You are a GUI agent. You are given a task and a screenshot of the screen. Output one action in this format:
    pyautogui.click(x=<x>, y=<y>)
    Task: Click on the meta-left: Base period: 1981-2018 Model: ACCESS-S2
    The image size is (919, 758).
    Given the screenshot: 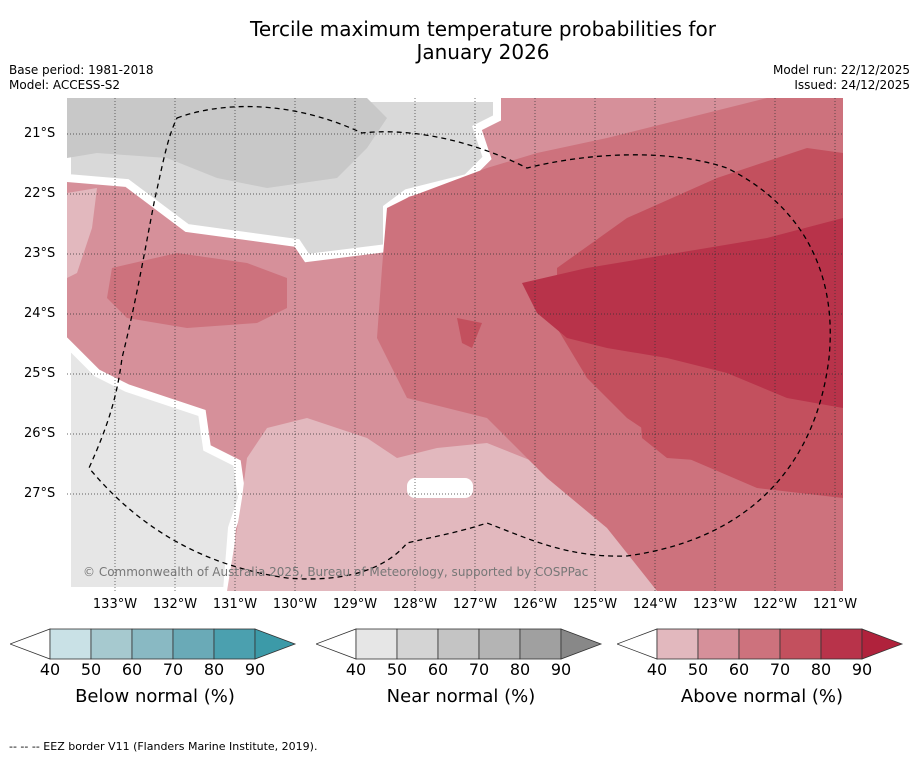 What is the action you would take?
    pyautogui.click(x=81, y=78)
    